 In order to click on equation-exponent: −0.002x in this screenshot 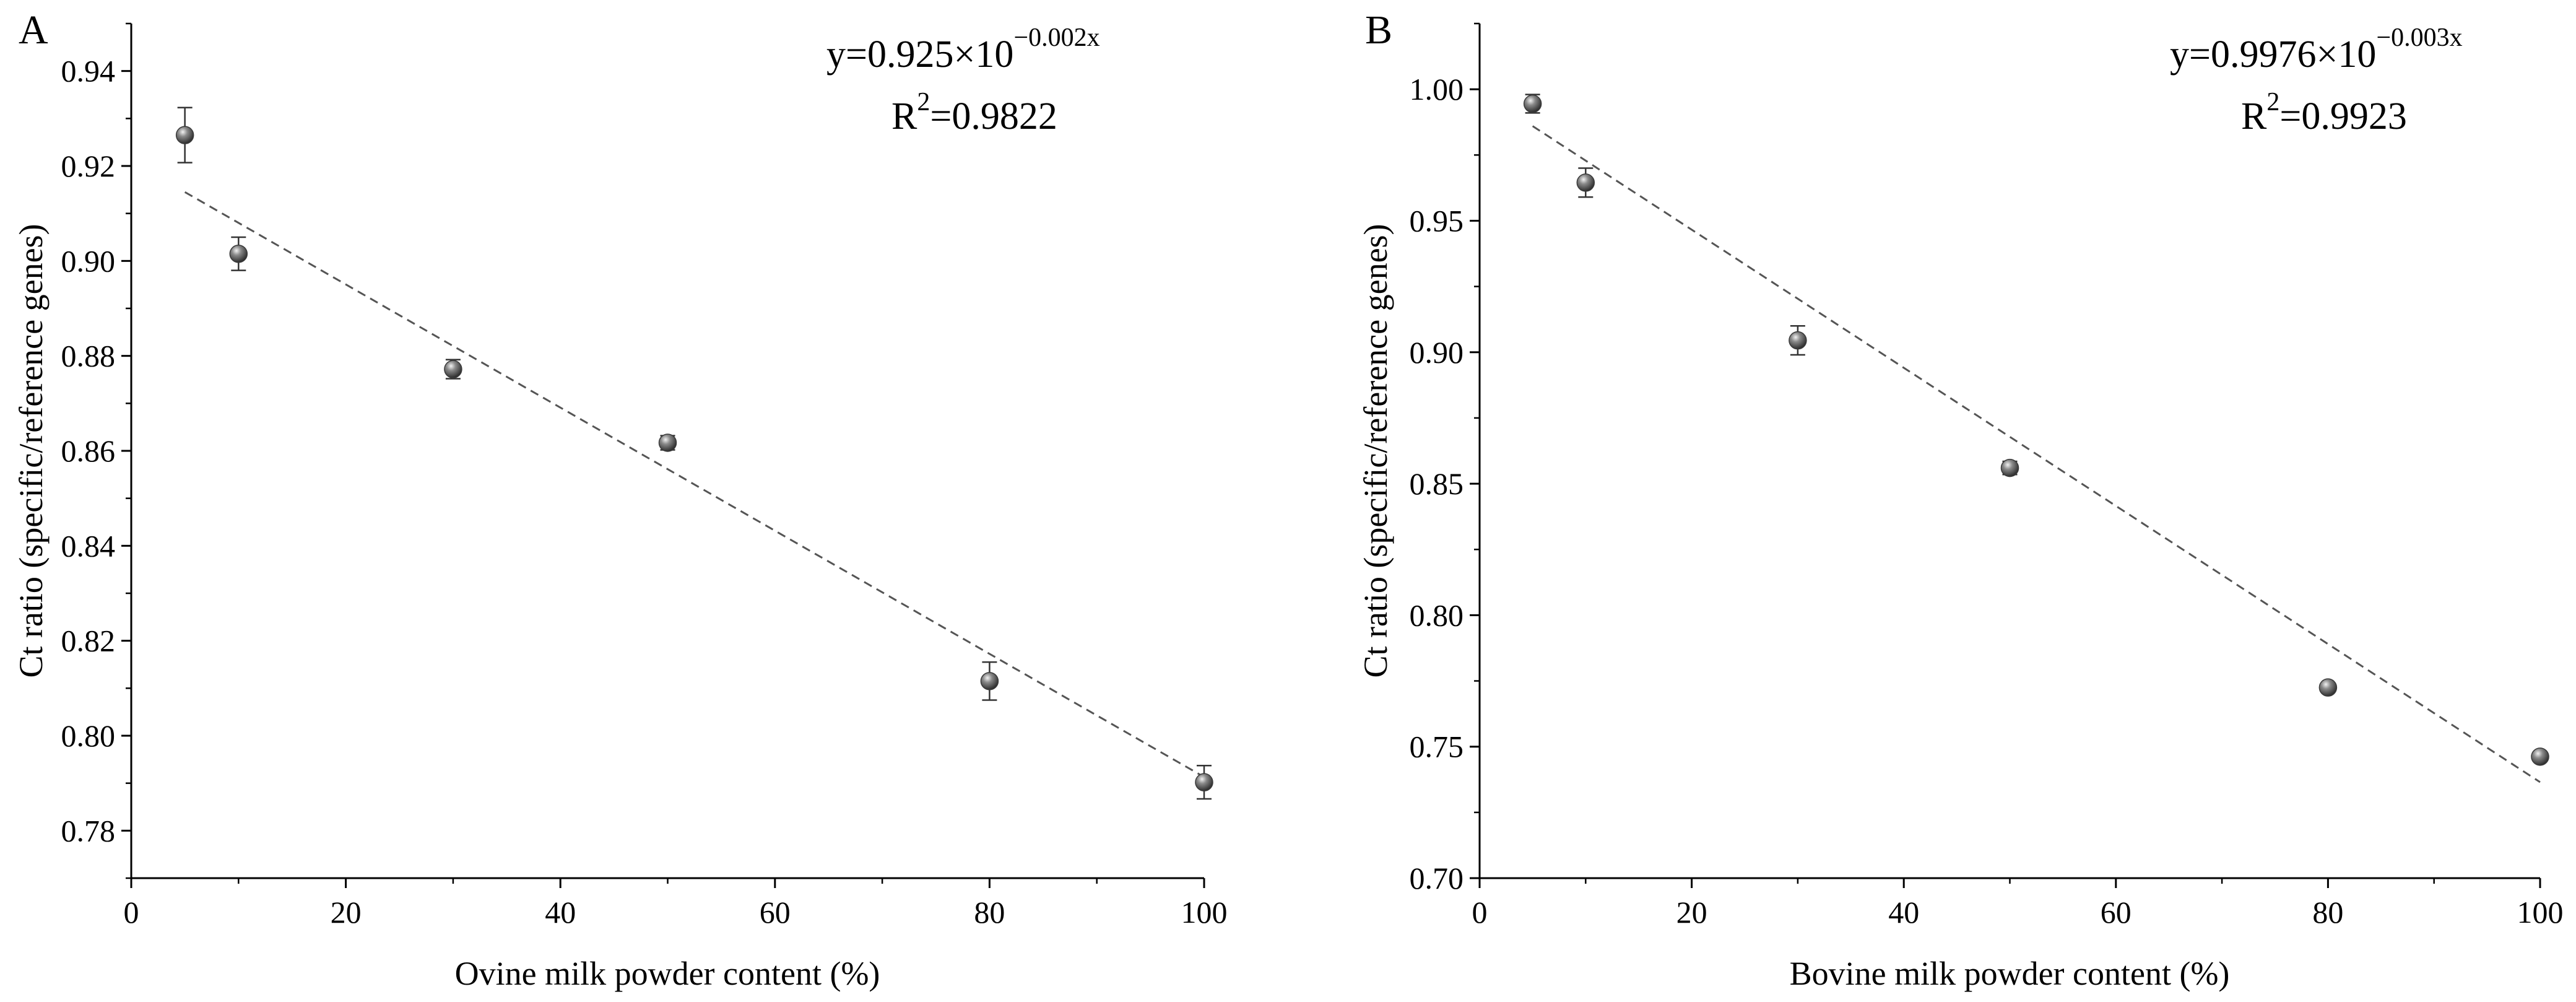, I will do `click(1056, 38)`.